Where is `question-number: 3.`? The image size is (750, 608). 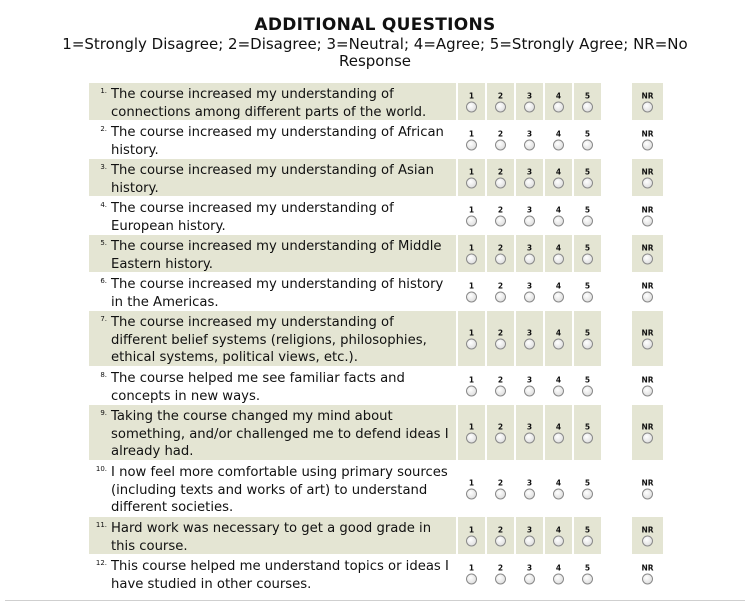 question-number: 3. is located at coordinates (103, 167).